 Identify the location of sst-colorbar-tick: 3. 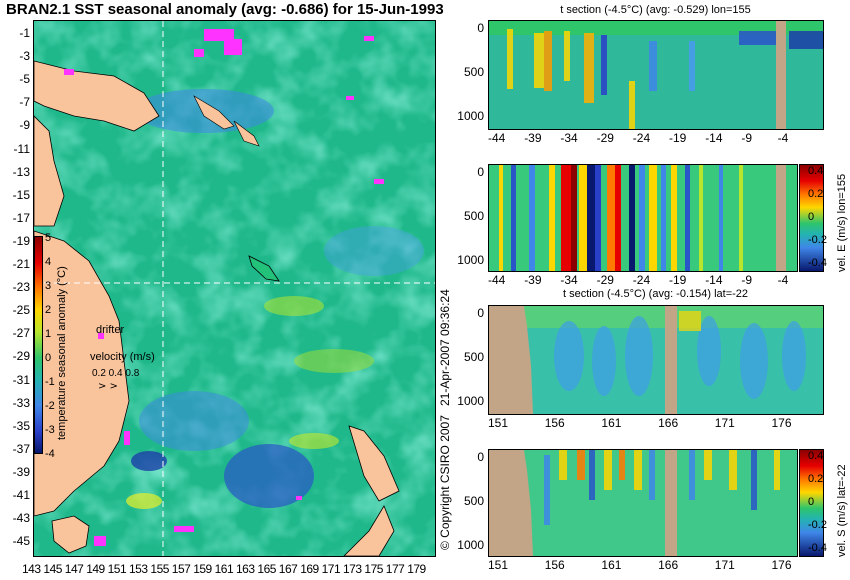
(48, 286).